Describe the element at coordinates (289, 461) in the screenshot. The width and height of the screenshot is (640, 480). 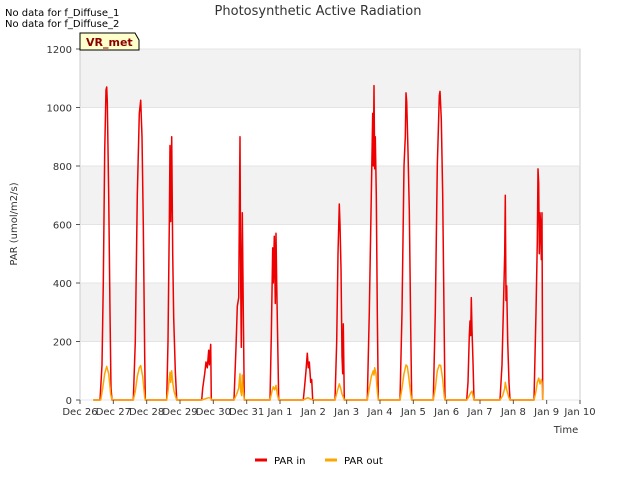
I see `legend-label: PAR in` at that location.